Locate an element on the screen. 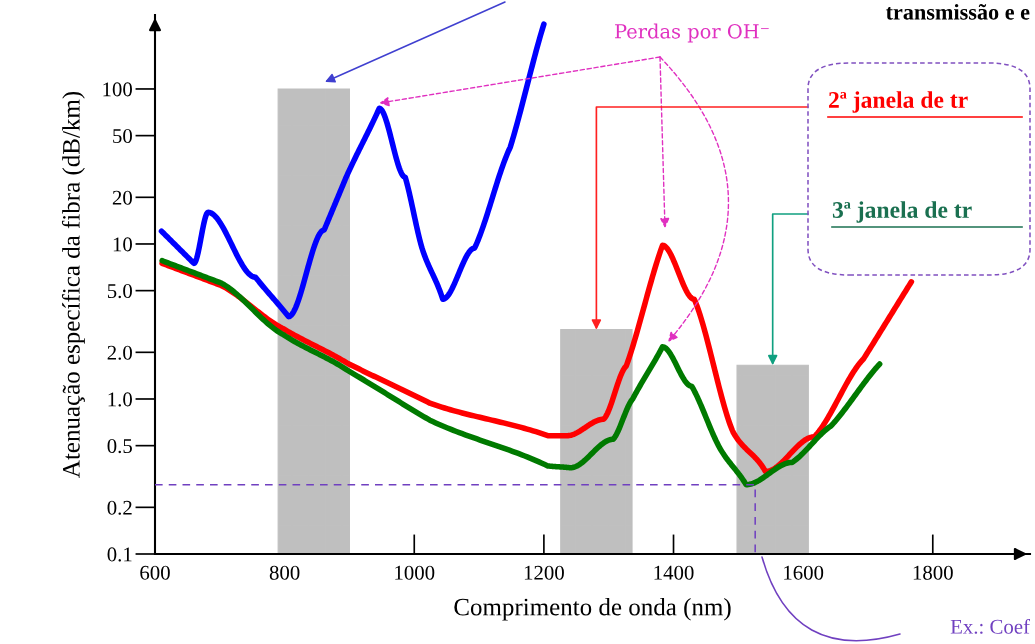 The width and height of the screenshot is (1035, 644). y-tick-label: 1.0 is located at coordinates (120, 399).